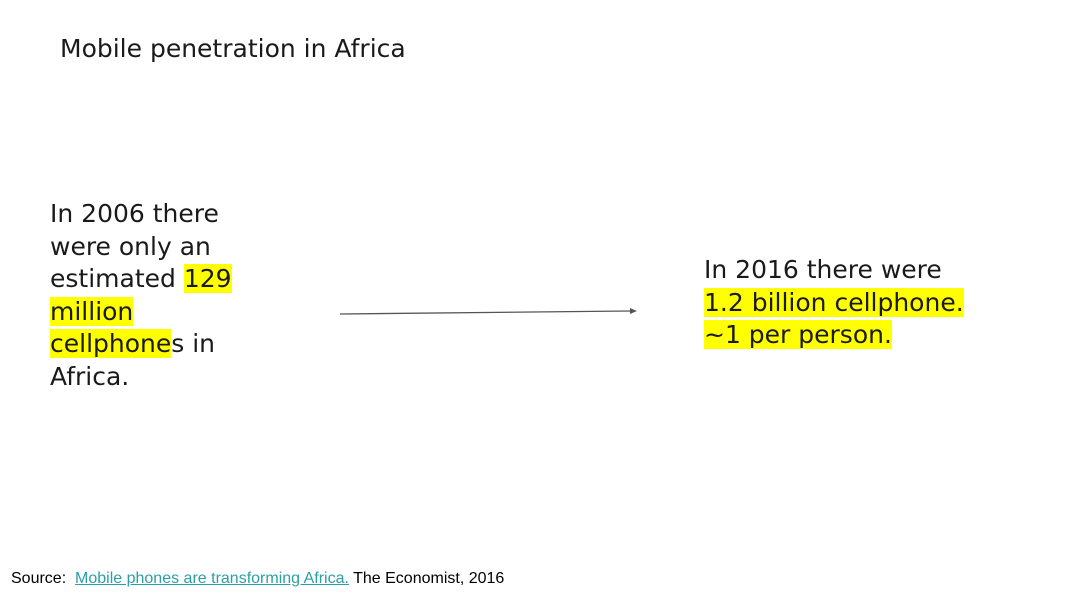  I want to click on right-fact-highlight-line2: ~1 per person., so click(798, 334).